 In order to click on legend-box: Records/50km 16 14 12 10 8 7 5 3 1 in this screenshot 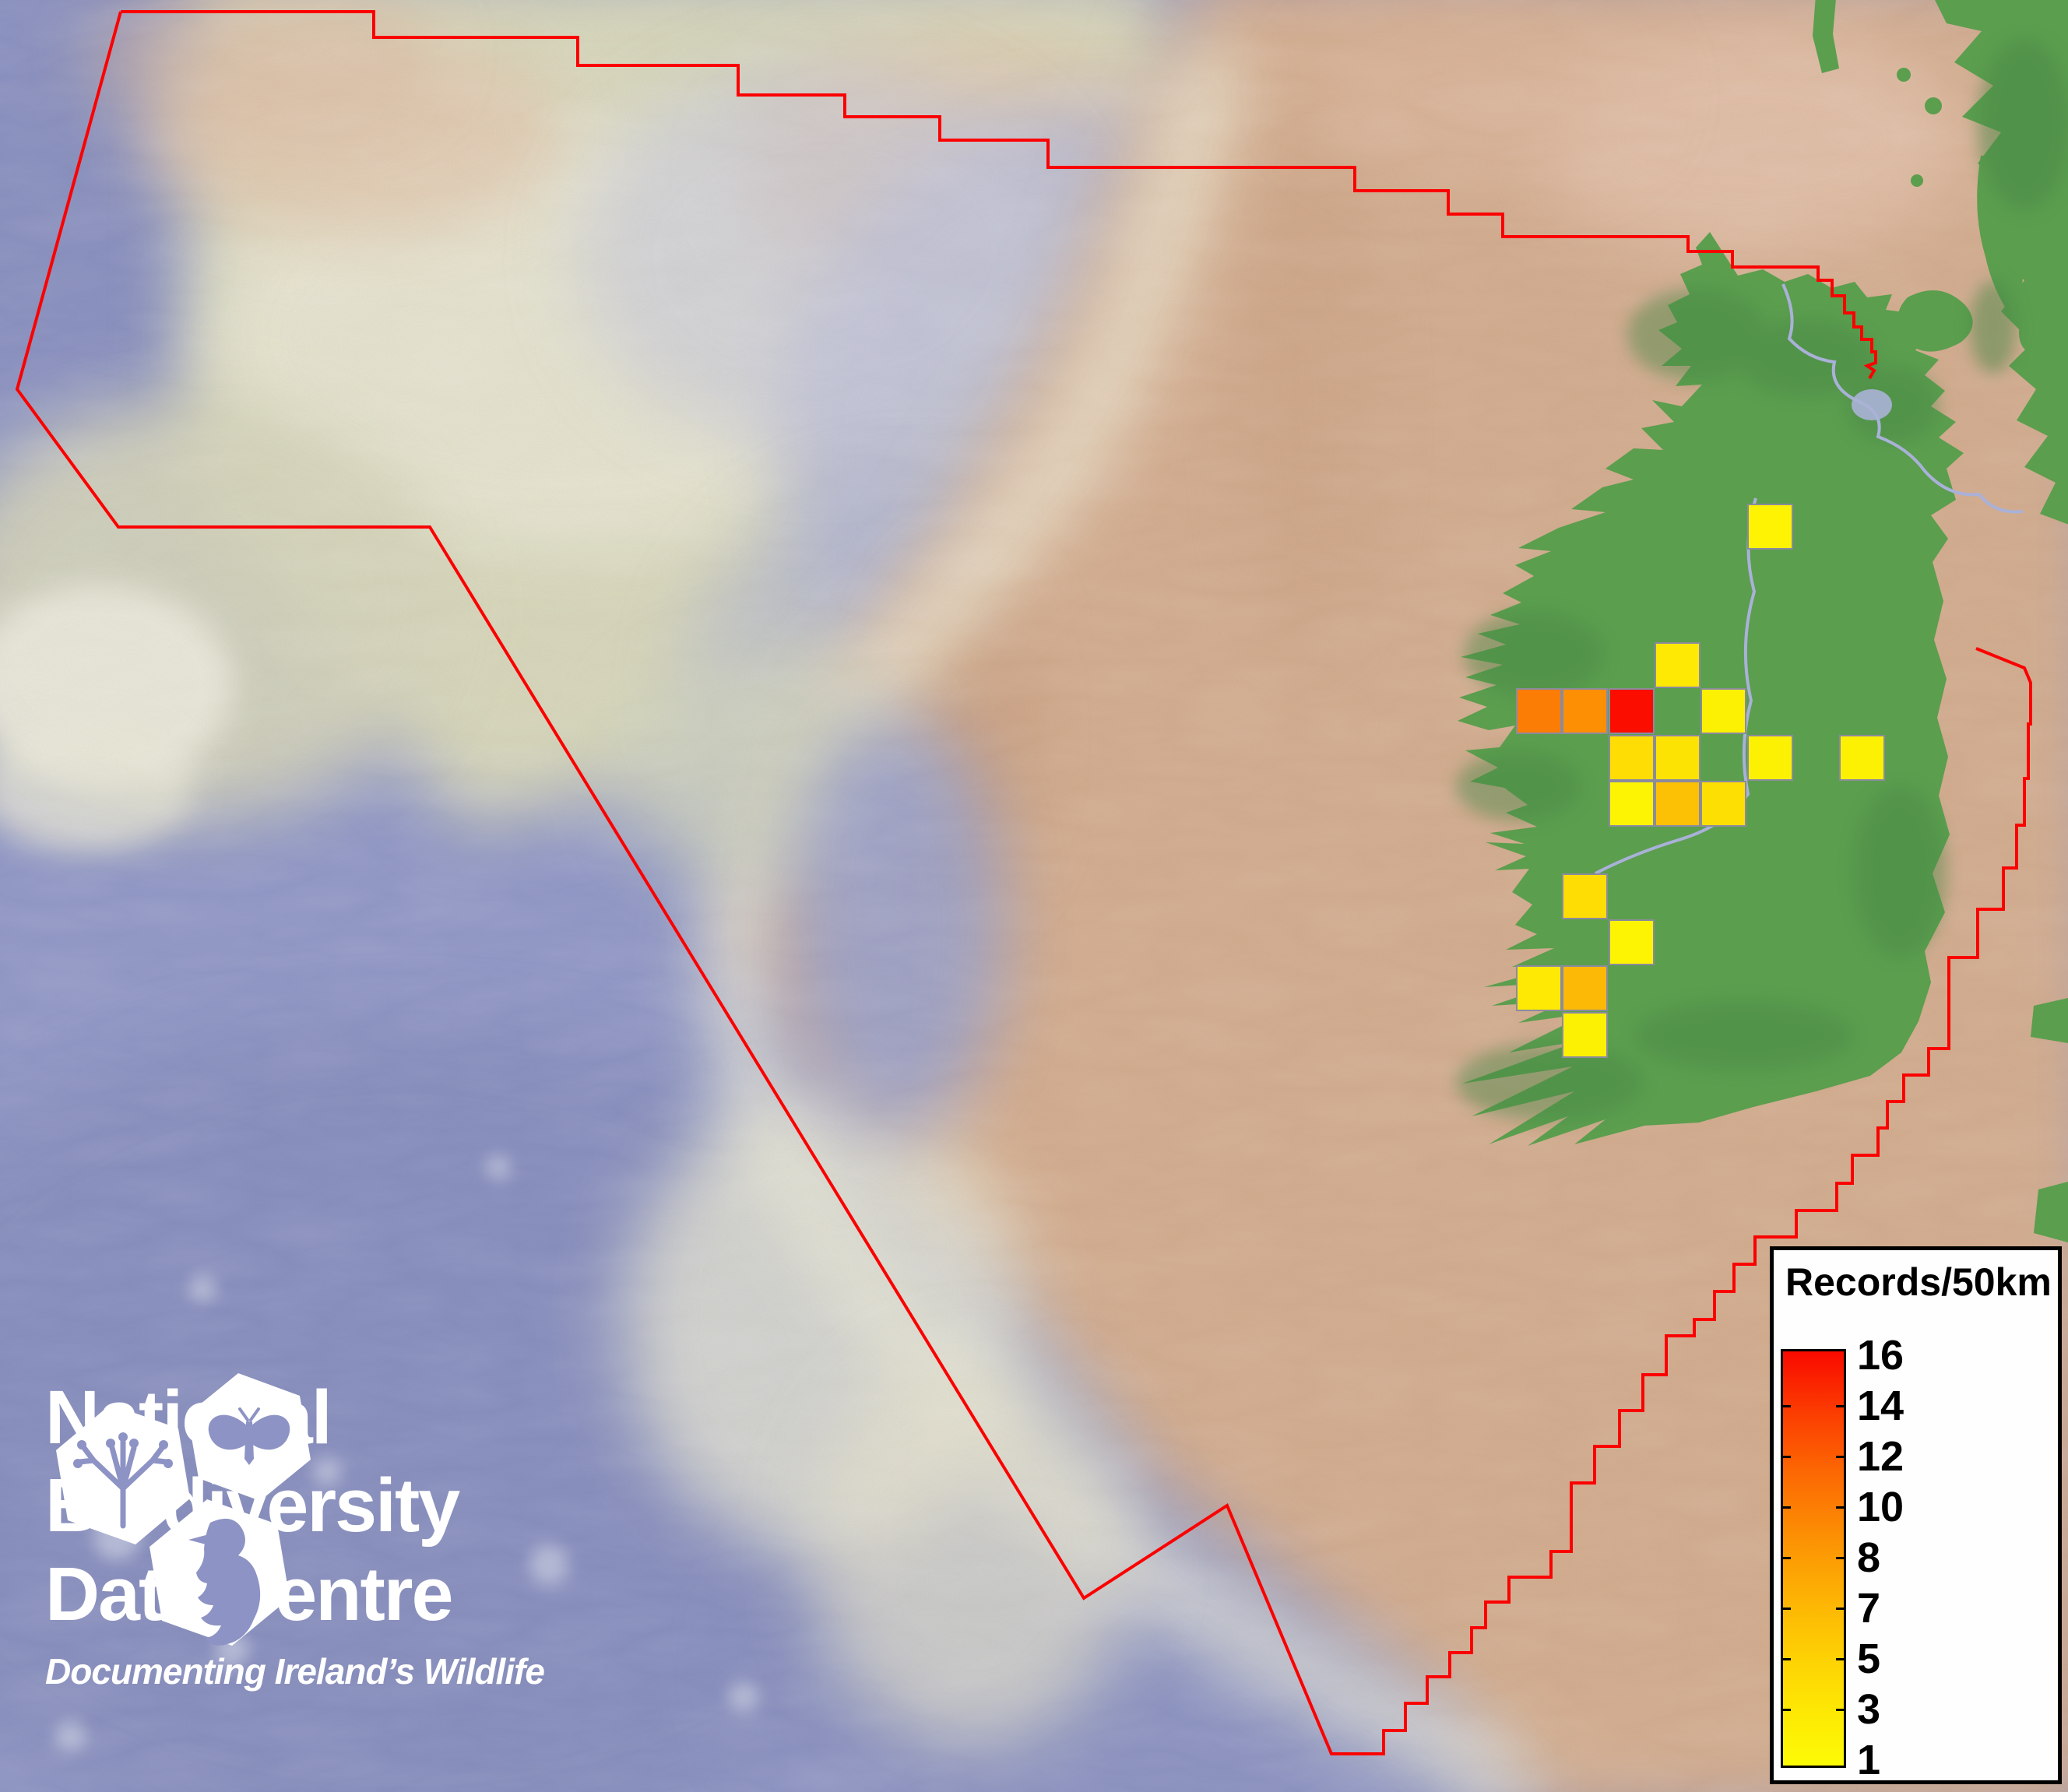, I will do `click(1916, 1515)`.